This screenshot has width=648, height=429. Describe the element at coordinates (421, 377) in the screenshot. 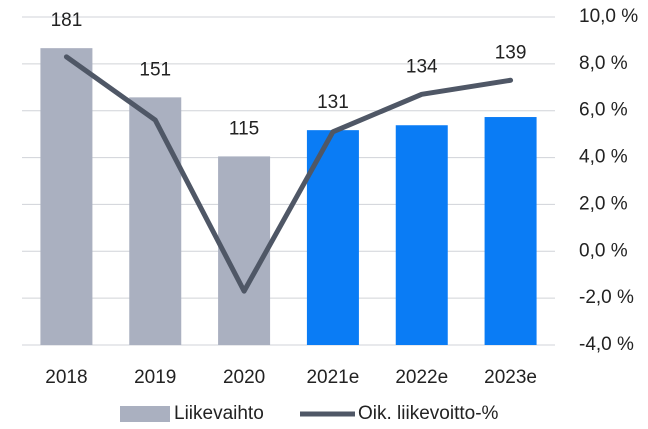

I see `x-tick-label: 2022e` at that location.